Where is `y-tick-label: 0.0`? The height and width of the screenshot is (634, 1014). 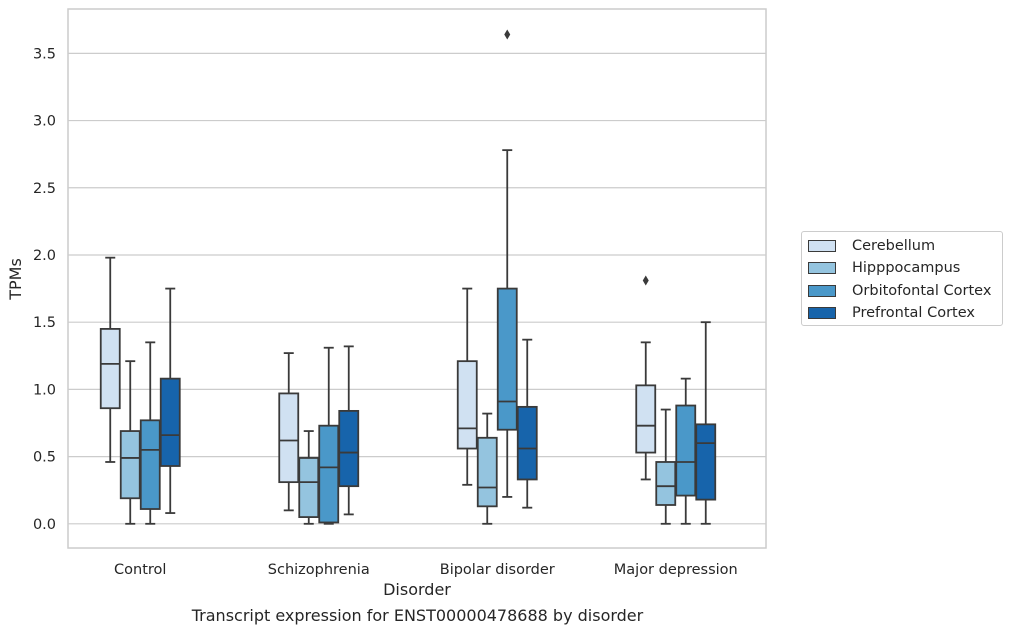 y-tick-label: 0.0 is located at coordinates (44, 525).